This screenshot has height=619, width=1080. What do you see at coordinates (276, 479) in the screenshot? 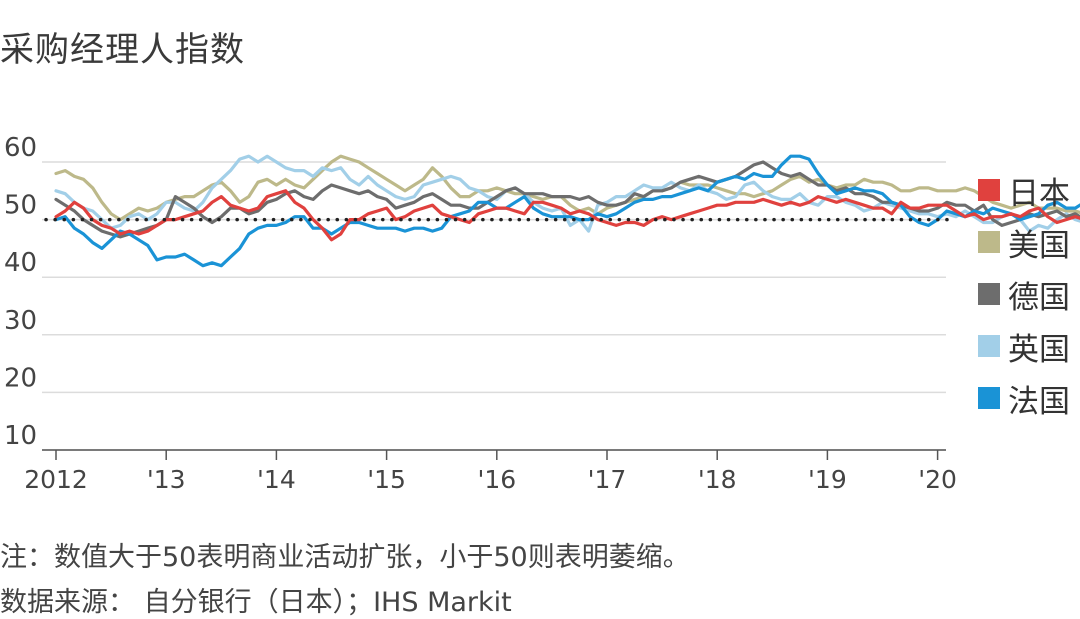
I see `x-tick-label: '14` at bounding box center [276, 479].